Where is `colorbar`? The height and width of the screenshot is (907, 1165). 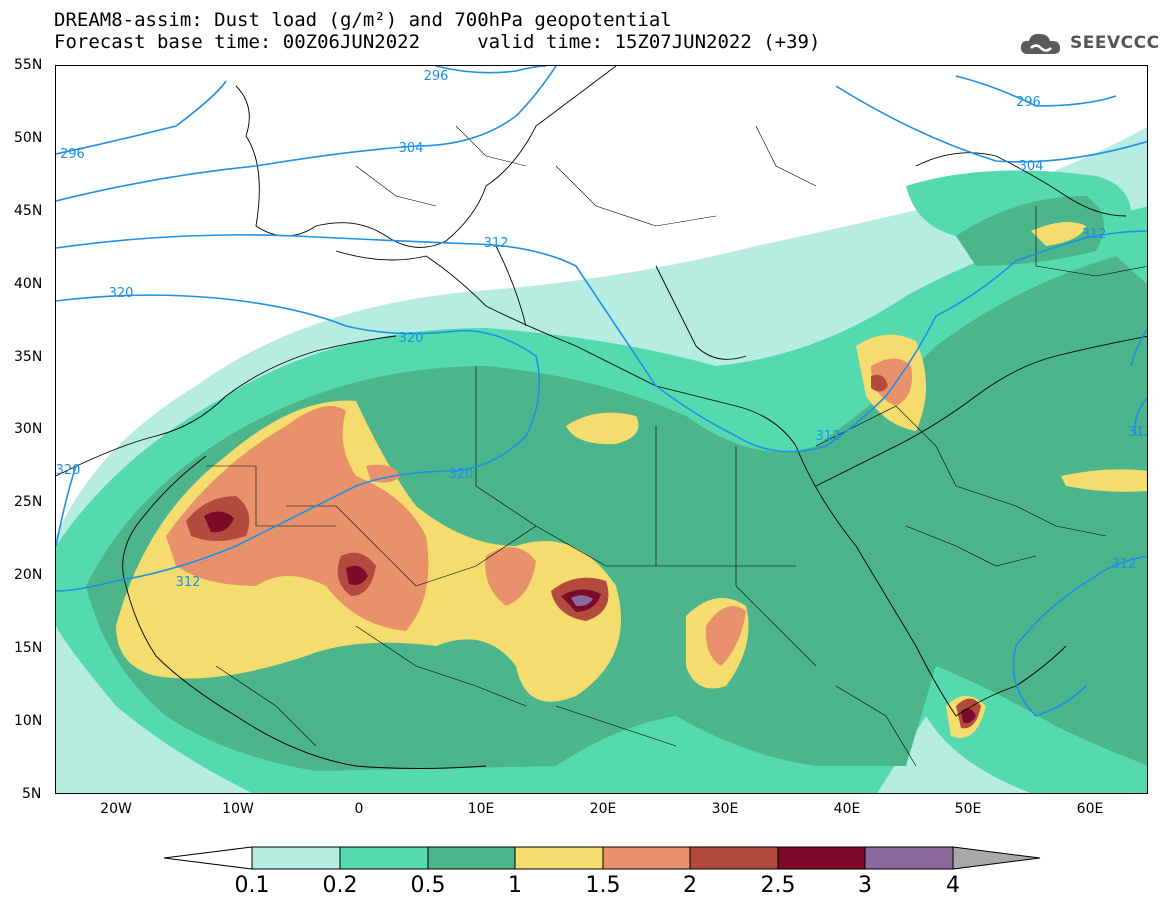 colorbar is located at coordinates (602, 858).